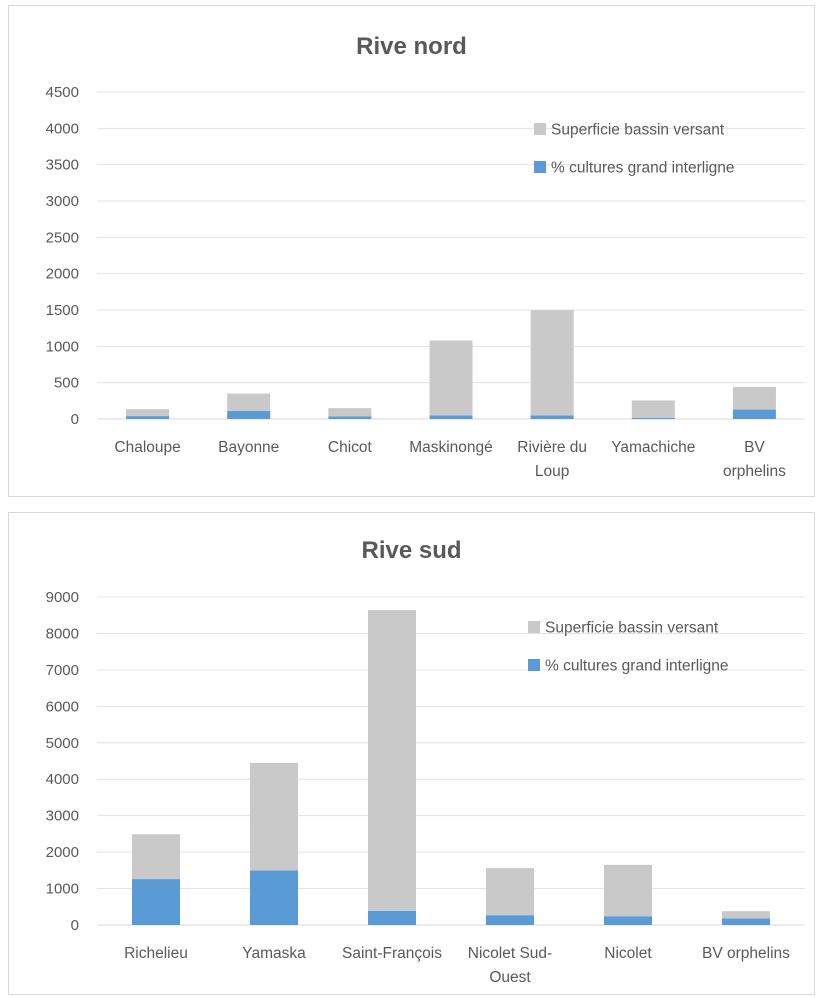 This screenshot has width=817, height=998. What do you see at coordinates (552, 447) in the screenshot?
I see `x-category-label: Rivière du` at bounding box center [552, 447].